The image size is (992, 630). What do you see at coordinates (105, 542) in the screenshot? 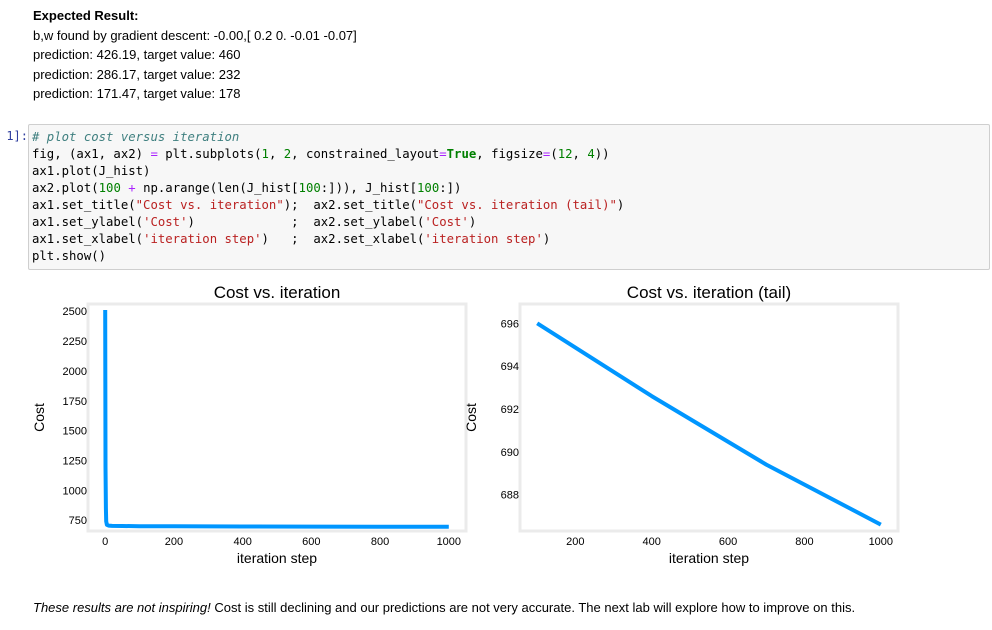
I see `x-tick-label: 0` at bounding box center [105, 542].